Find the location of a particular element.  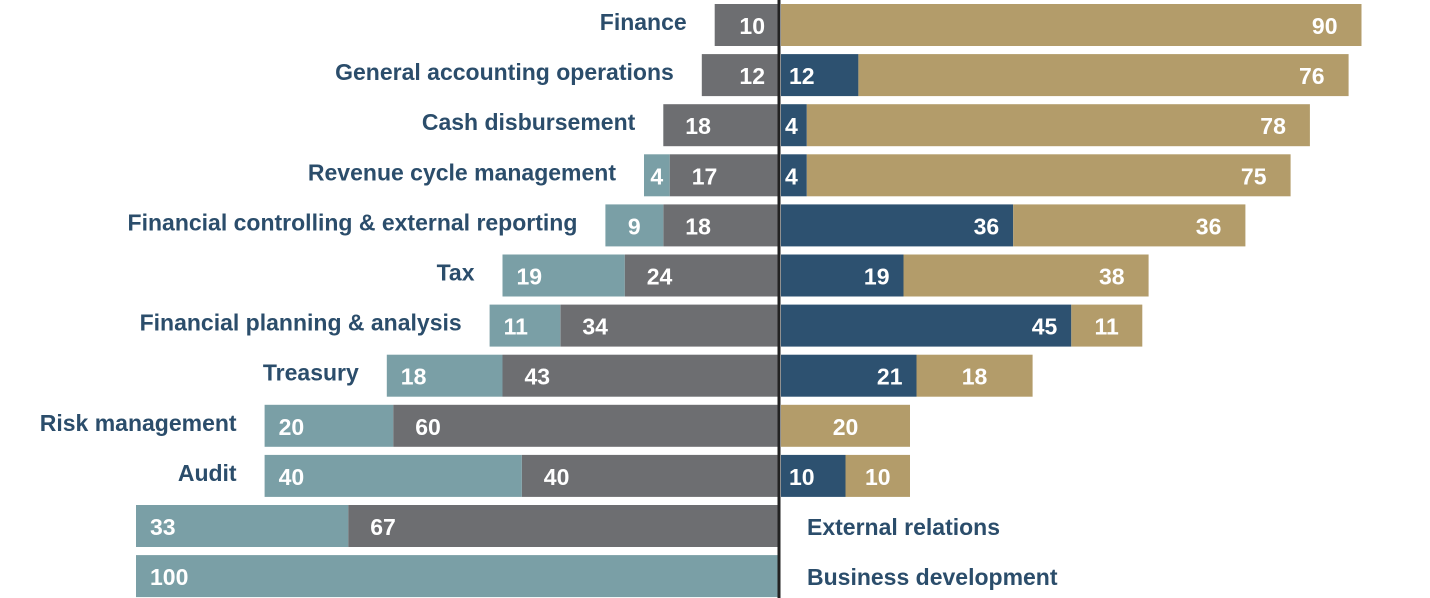

category-label: Treasury is located at coordinates (311, 373).